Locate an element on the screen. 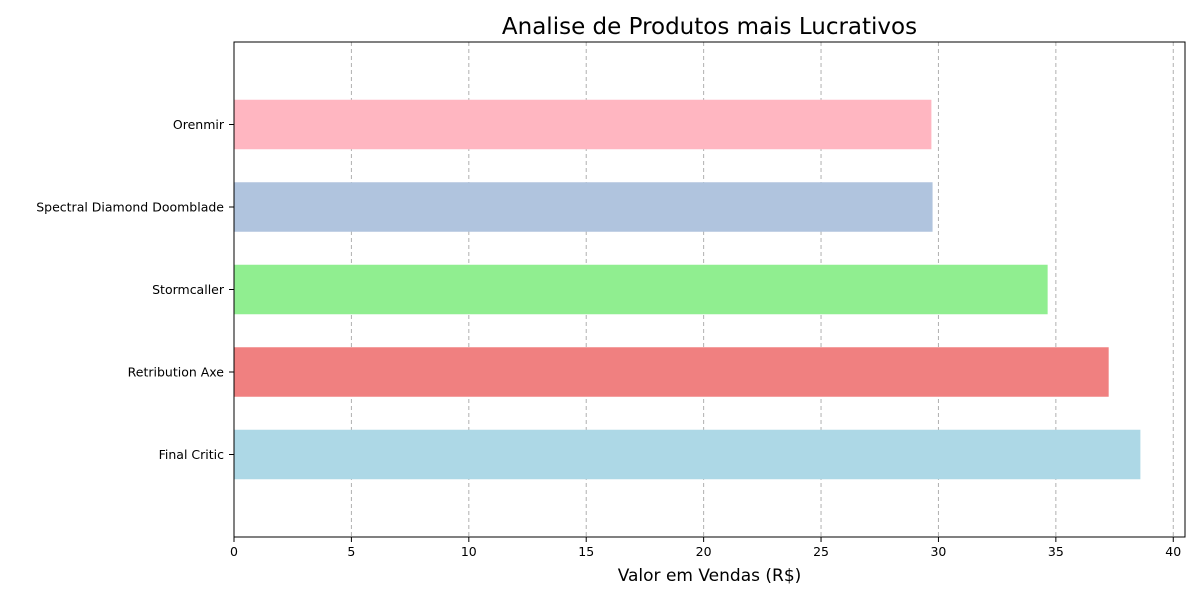  y-tick-label: Stormcaller is located at coordinates (188, 289).